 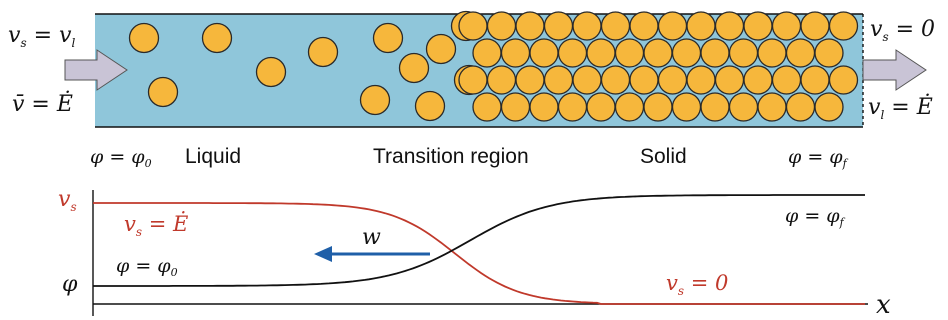 I want to click on region-liquid-label: Liquid, so click(x=213, y=156).